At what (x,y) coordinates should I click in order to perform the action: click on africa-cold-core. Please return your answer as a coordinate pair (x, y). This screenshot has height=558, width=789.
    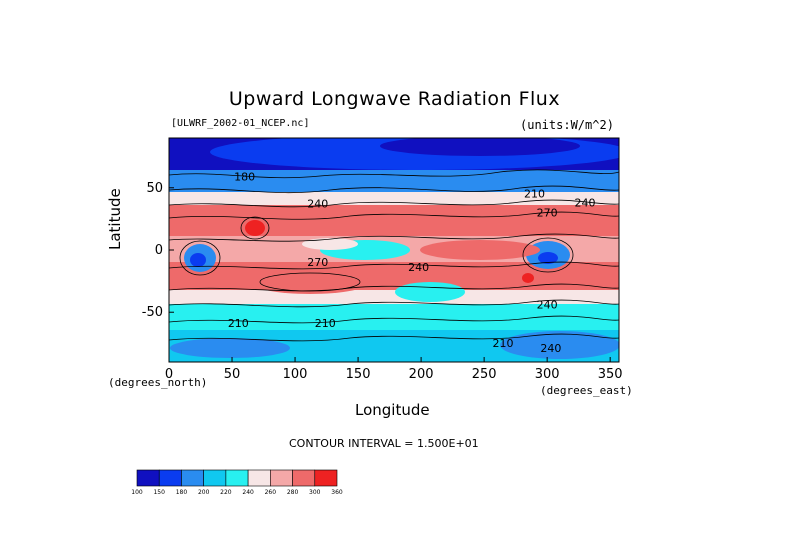
    Looking at the image, I should click on (198, 260).